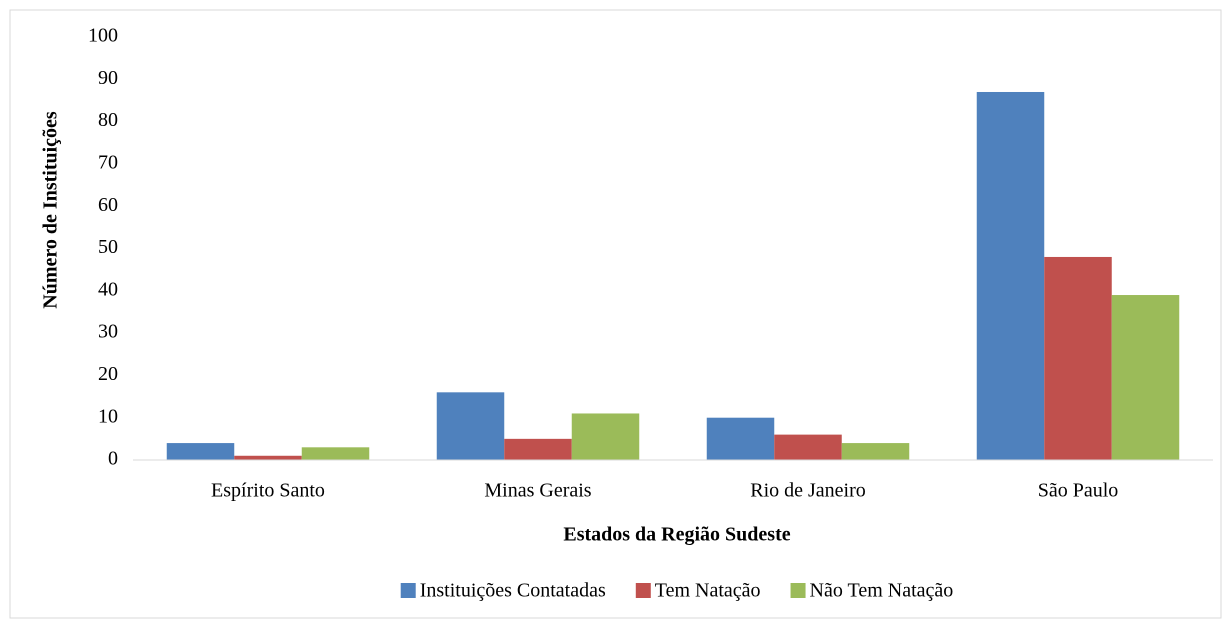  I want to click on x-tick-label: Rio de Janeiro, so click(808, 491).